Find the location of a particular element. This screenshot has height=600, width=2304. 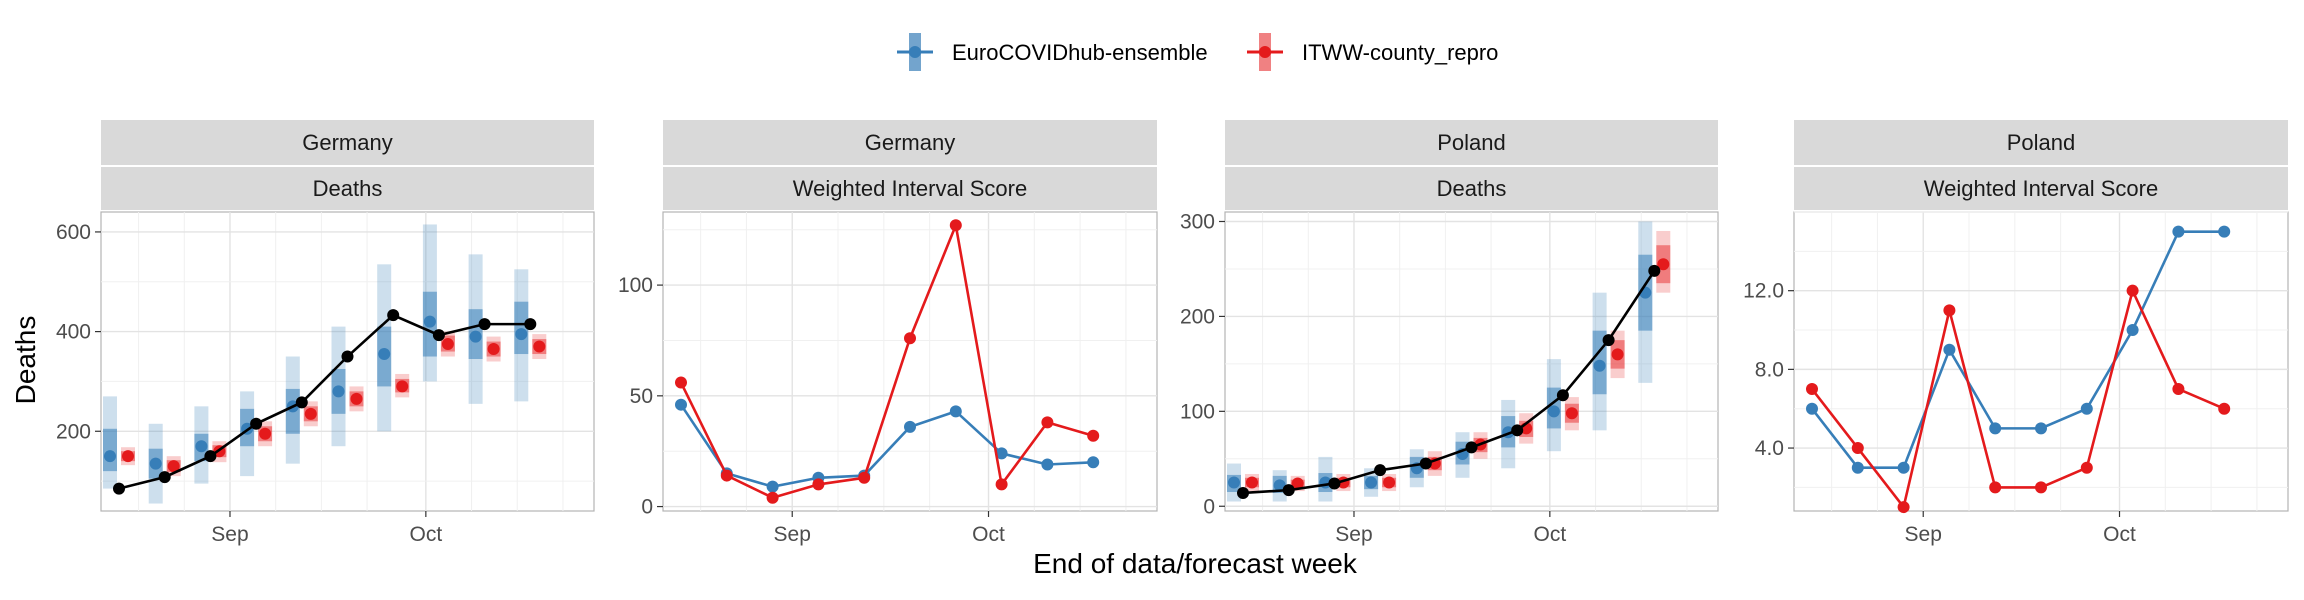

y-tick-label: 200 is located at coordinates (1197, 316).